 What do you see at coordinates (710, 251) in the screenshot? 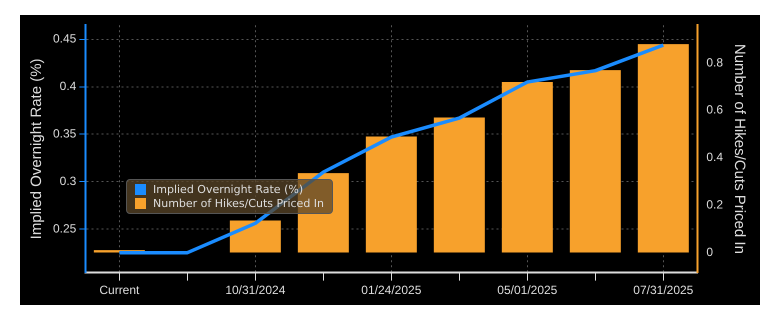
I see `y2-tick-label: 0` at bounding box center [710, 251].